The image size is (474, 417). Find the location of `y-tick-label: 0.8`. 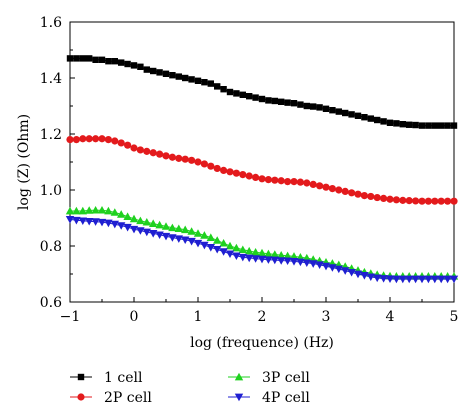

y-tick-label: 0.8 is located at coordinates (51, 247).